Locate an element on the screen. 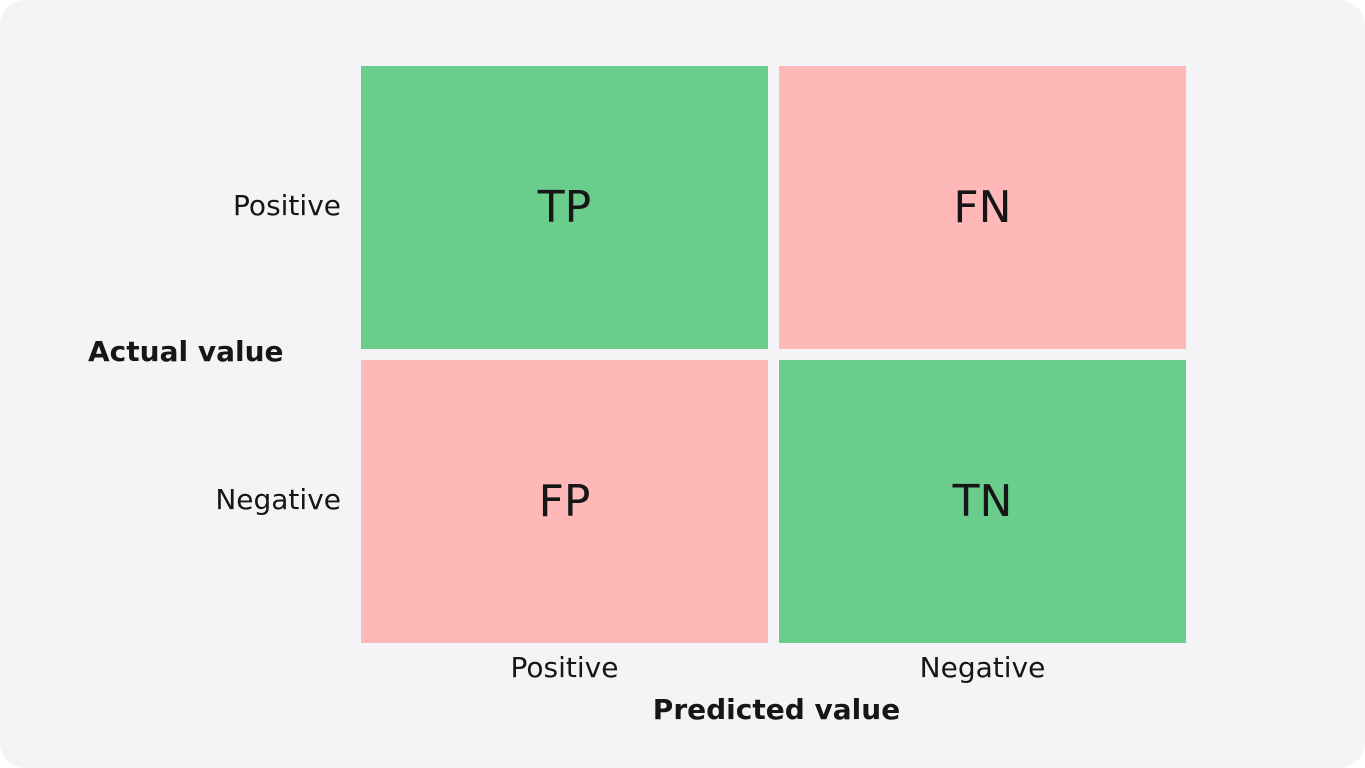 The height and width of the screenshot is (768, 1365). matrix-cell: TP is located at coordinates (564, 207).